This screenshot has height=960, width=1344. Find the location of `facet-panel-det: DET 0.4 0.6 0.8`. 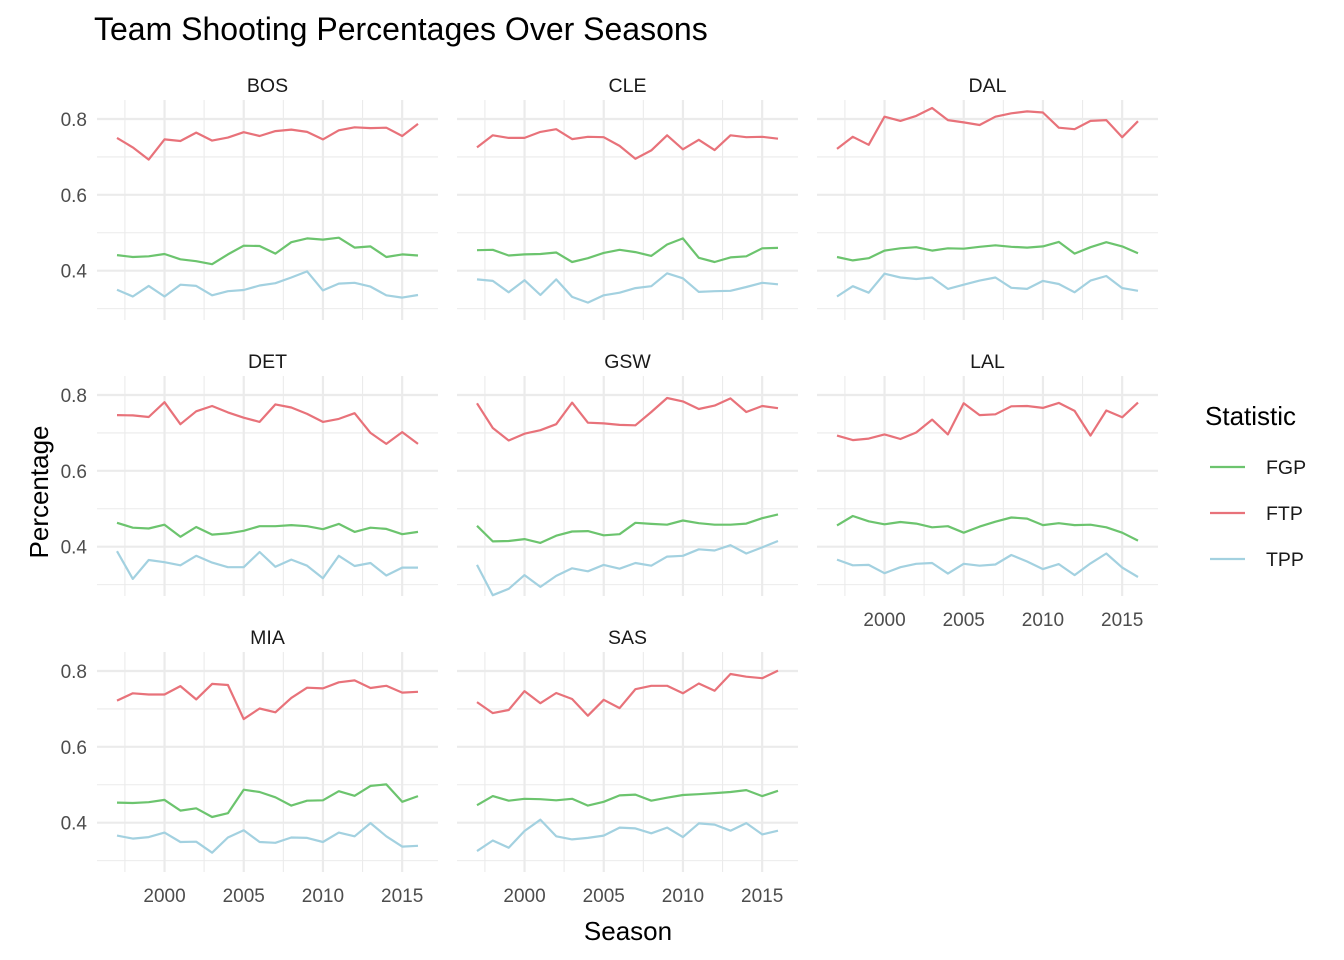

facet-panel-det: DET 0.4 0.6 0.8 is located at coordinates (249, 473).